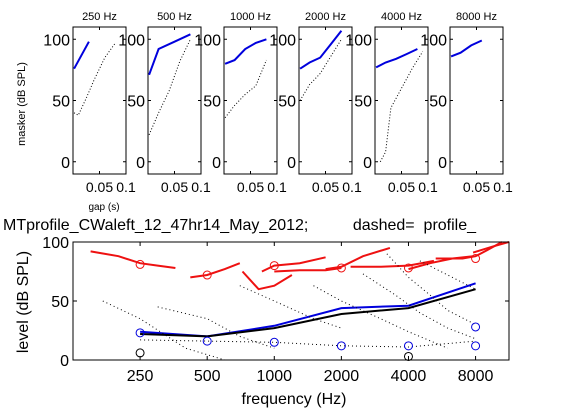 This screenshot has width=561, height=419. What do you see at coordinates (207, 376) in the screenshot?
I see `xtick-label: 500` at bounding box center [207, 376].